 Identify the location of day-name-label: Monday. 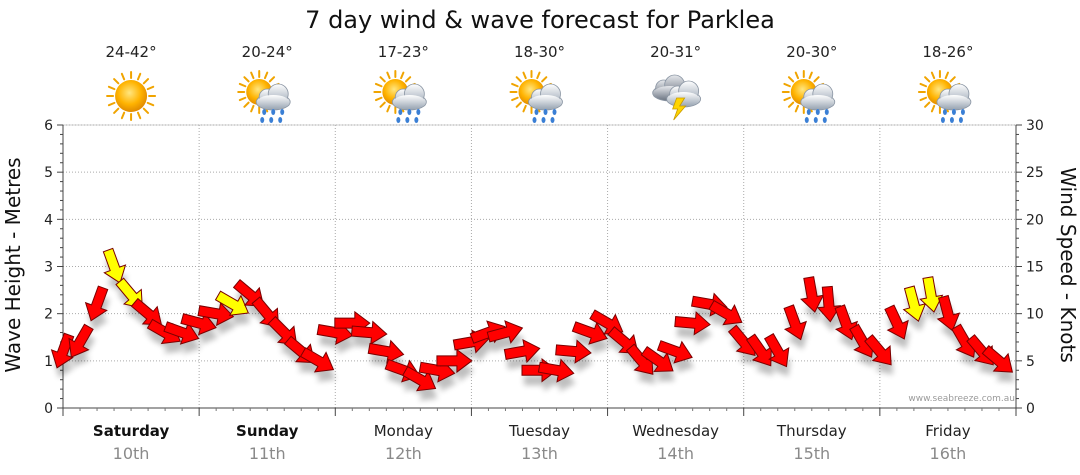
(403, 431).